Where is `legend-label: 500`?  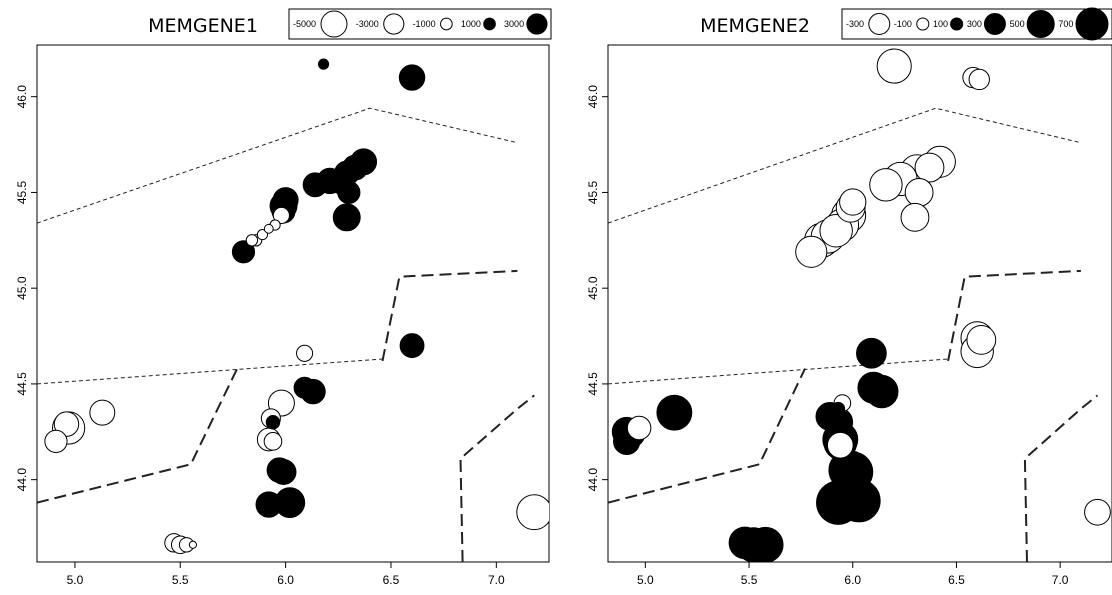
legend-label: 500 is located at coordinates (1017, 24).